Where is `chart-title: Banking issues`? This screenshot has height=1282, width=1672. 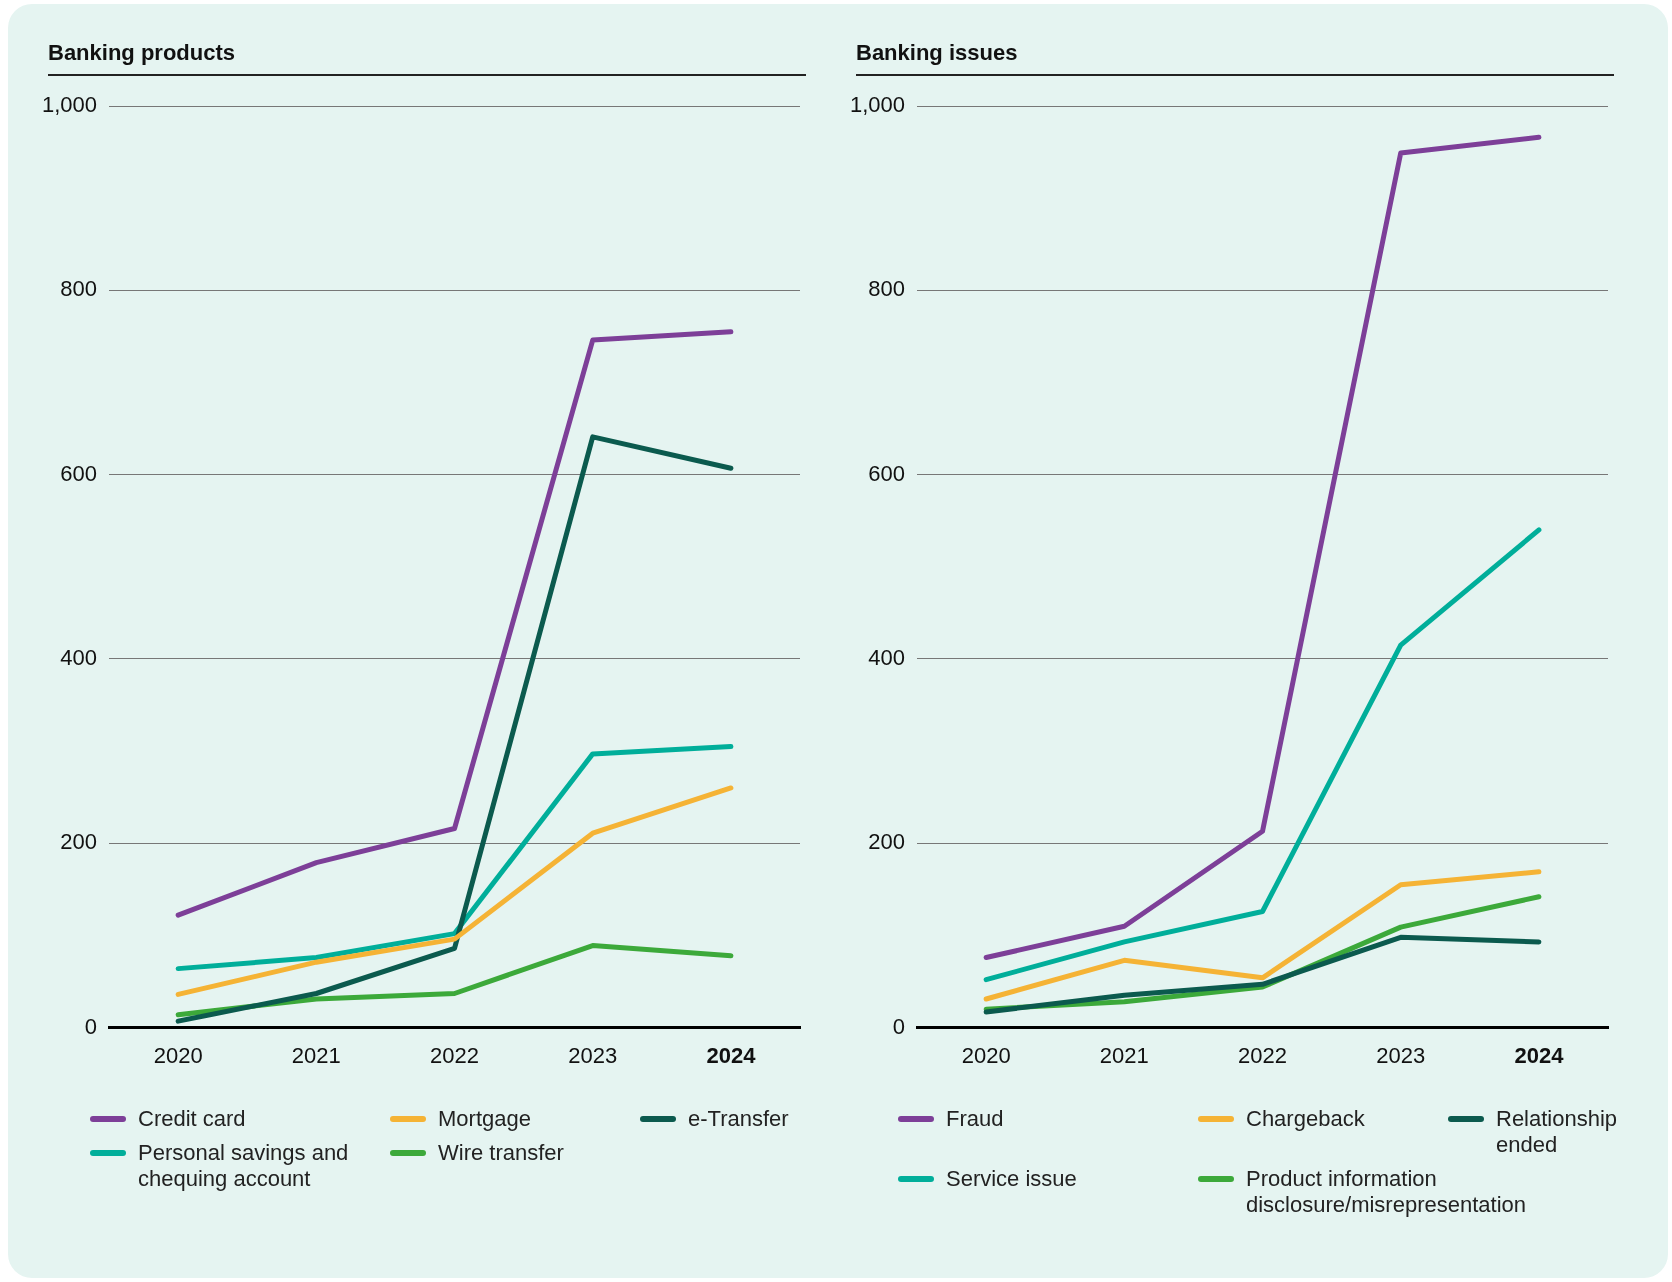
chart-title: Banking issues is located at coordinates (1235, 58).